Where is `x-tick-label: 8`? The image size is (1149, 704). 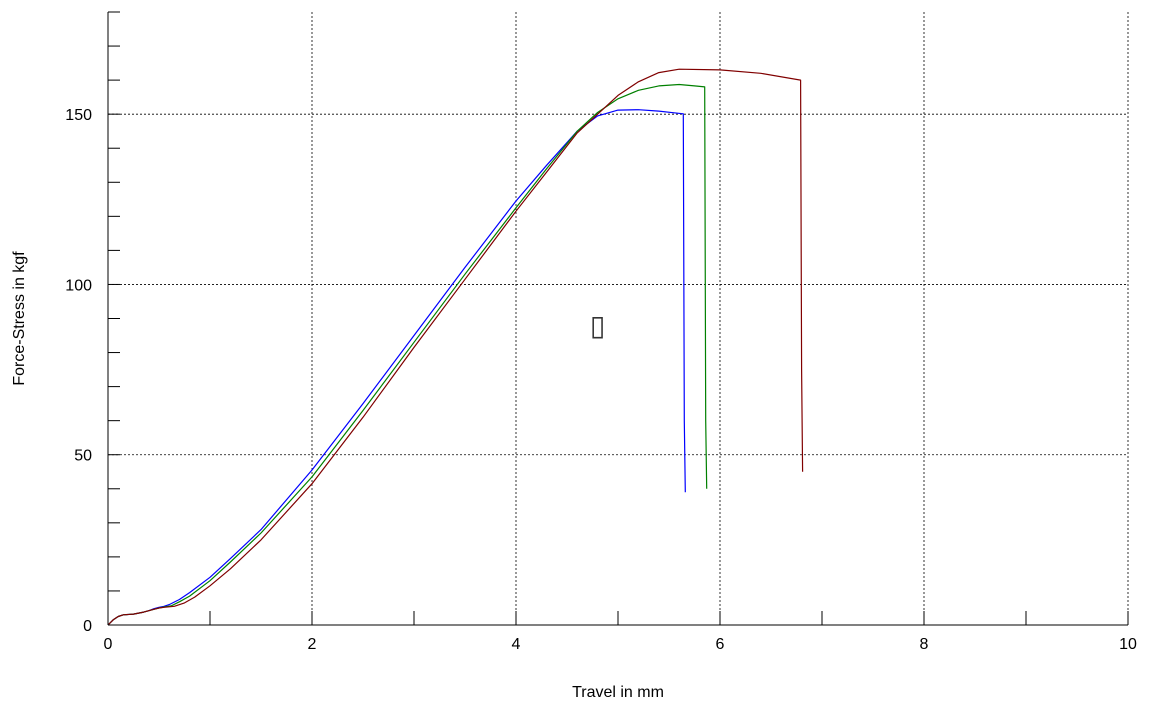 x-tick-label: 8 is located at coordinates (924, 644).